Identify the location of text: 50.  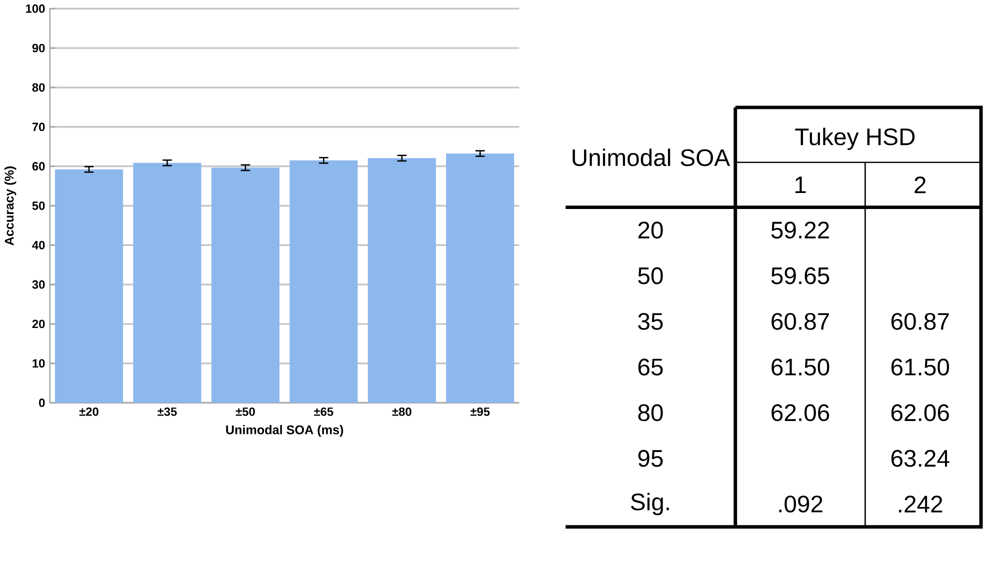
(650, 275).